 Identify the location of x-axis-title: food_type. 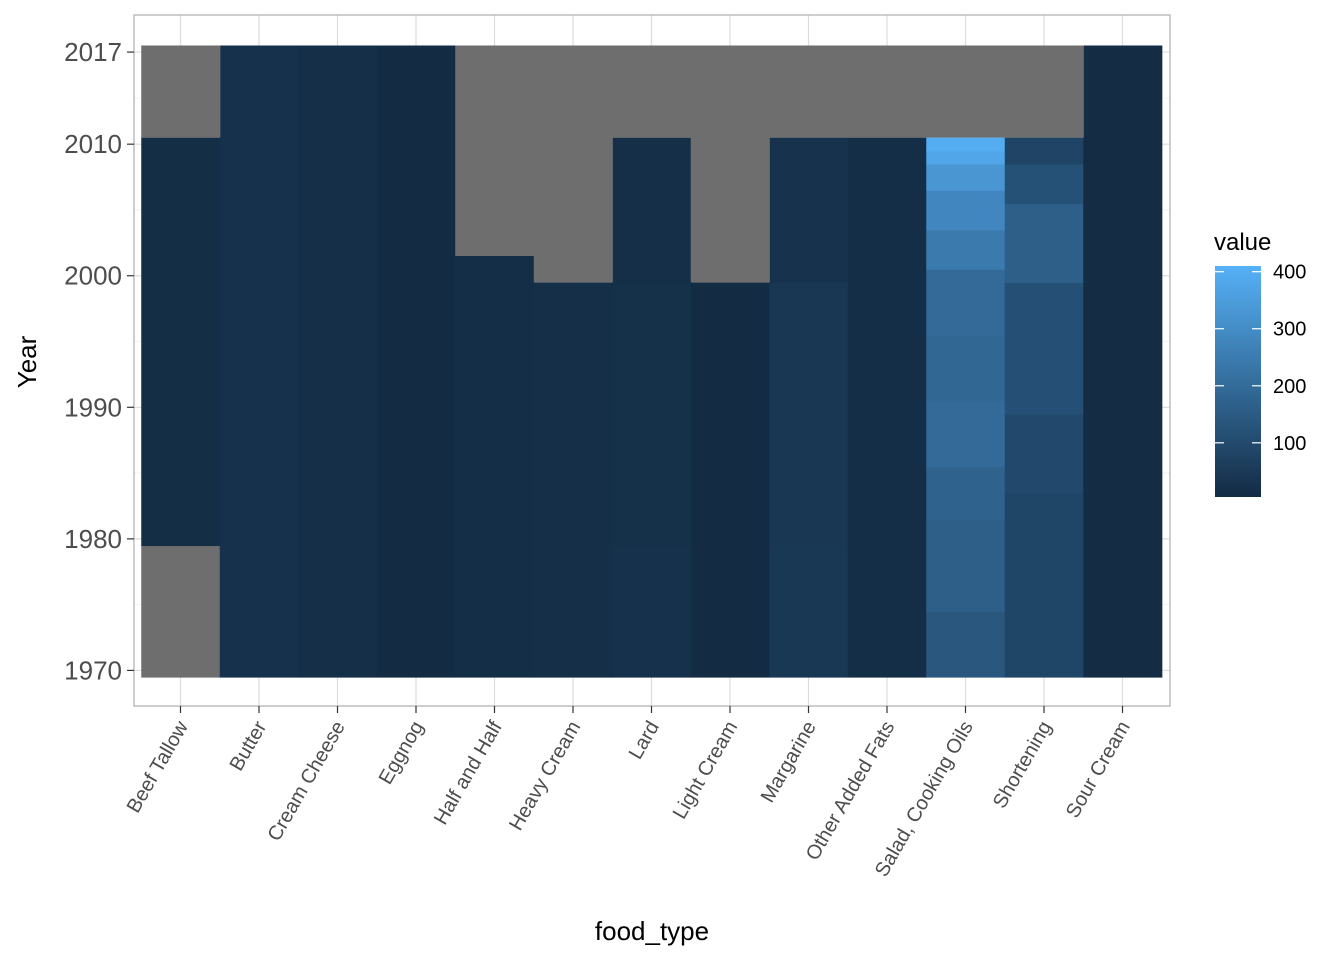
(652, 931).